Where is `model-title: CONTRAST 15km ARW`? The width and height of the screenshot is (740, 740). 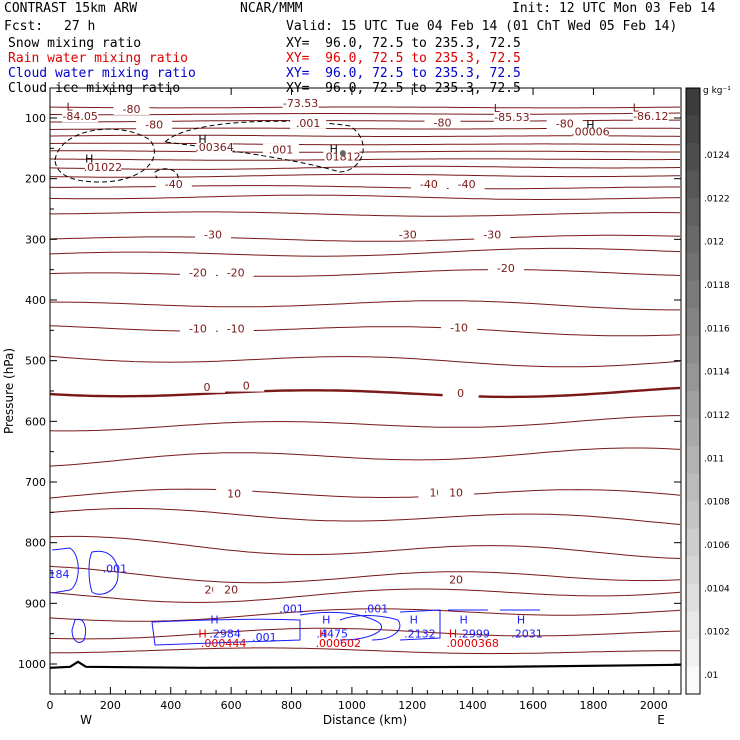 model-title: CONTRAST 15km ARW is located at coordinates (71, 8).